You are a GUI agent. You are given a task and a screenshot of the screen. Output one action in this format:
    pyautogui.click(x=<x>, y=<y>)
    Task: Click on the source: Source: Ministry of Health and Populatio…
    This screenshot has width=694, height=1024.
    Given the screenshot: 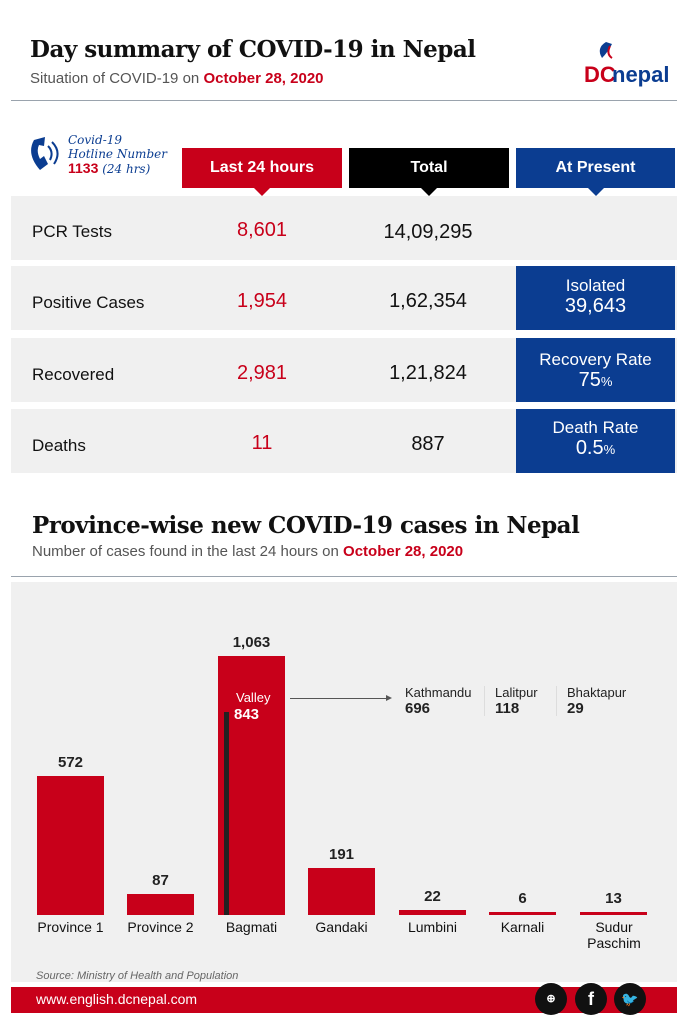 What is the action you would take?
    pyautogui.click(x=137, y=976)
    